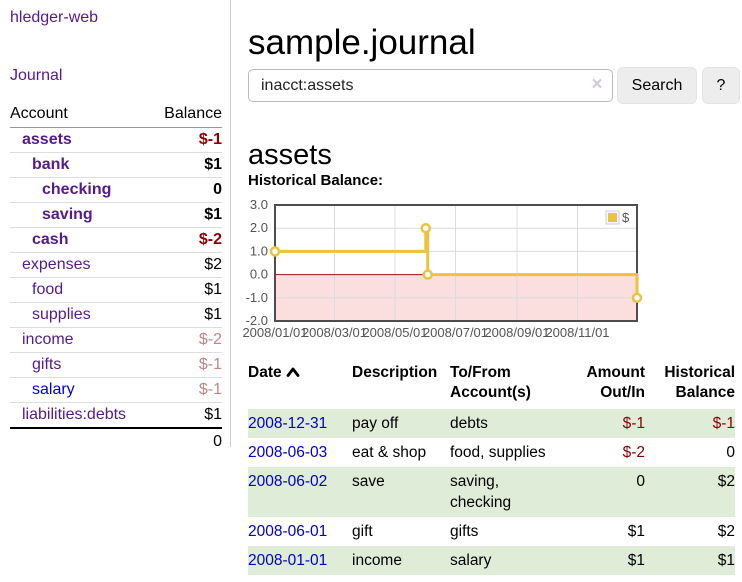  Describe the element at coordinates (257, 297) in the screenshot. I see `y-axis-tick-label: -1.0` at that location.